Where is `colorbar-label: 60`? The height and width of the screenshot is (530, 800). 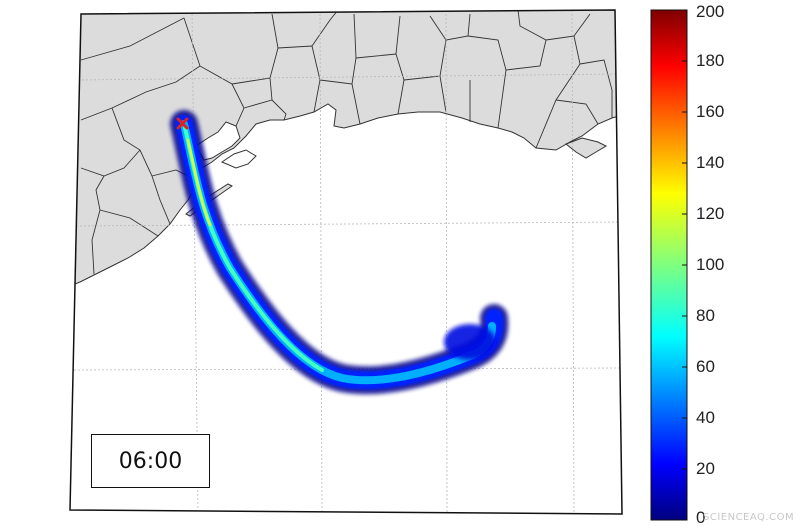 colorbar-label: 60 is located at coordinates (705, 366).